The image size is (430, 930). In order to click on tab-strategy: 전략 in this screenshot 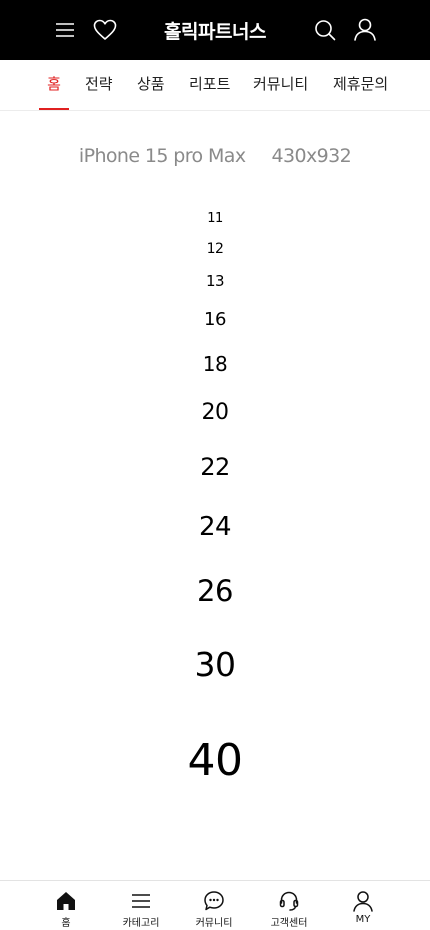, I will do `click(99, 85)`.